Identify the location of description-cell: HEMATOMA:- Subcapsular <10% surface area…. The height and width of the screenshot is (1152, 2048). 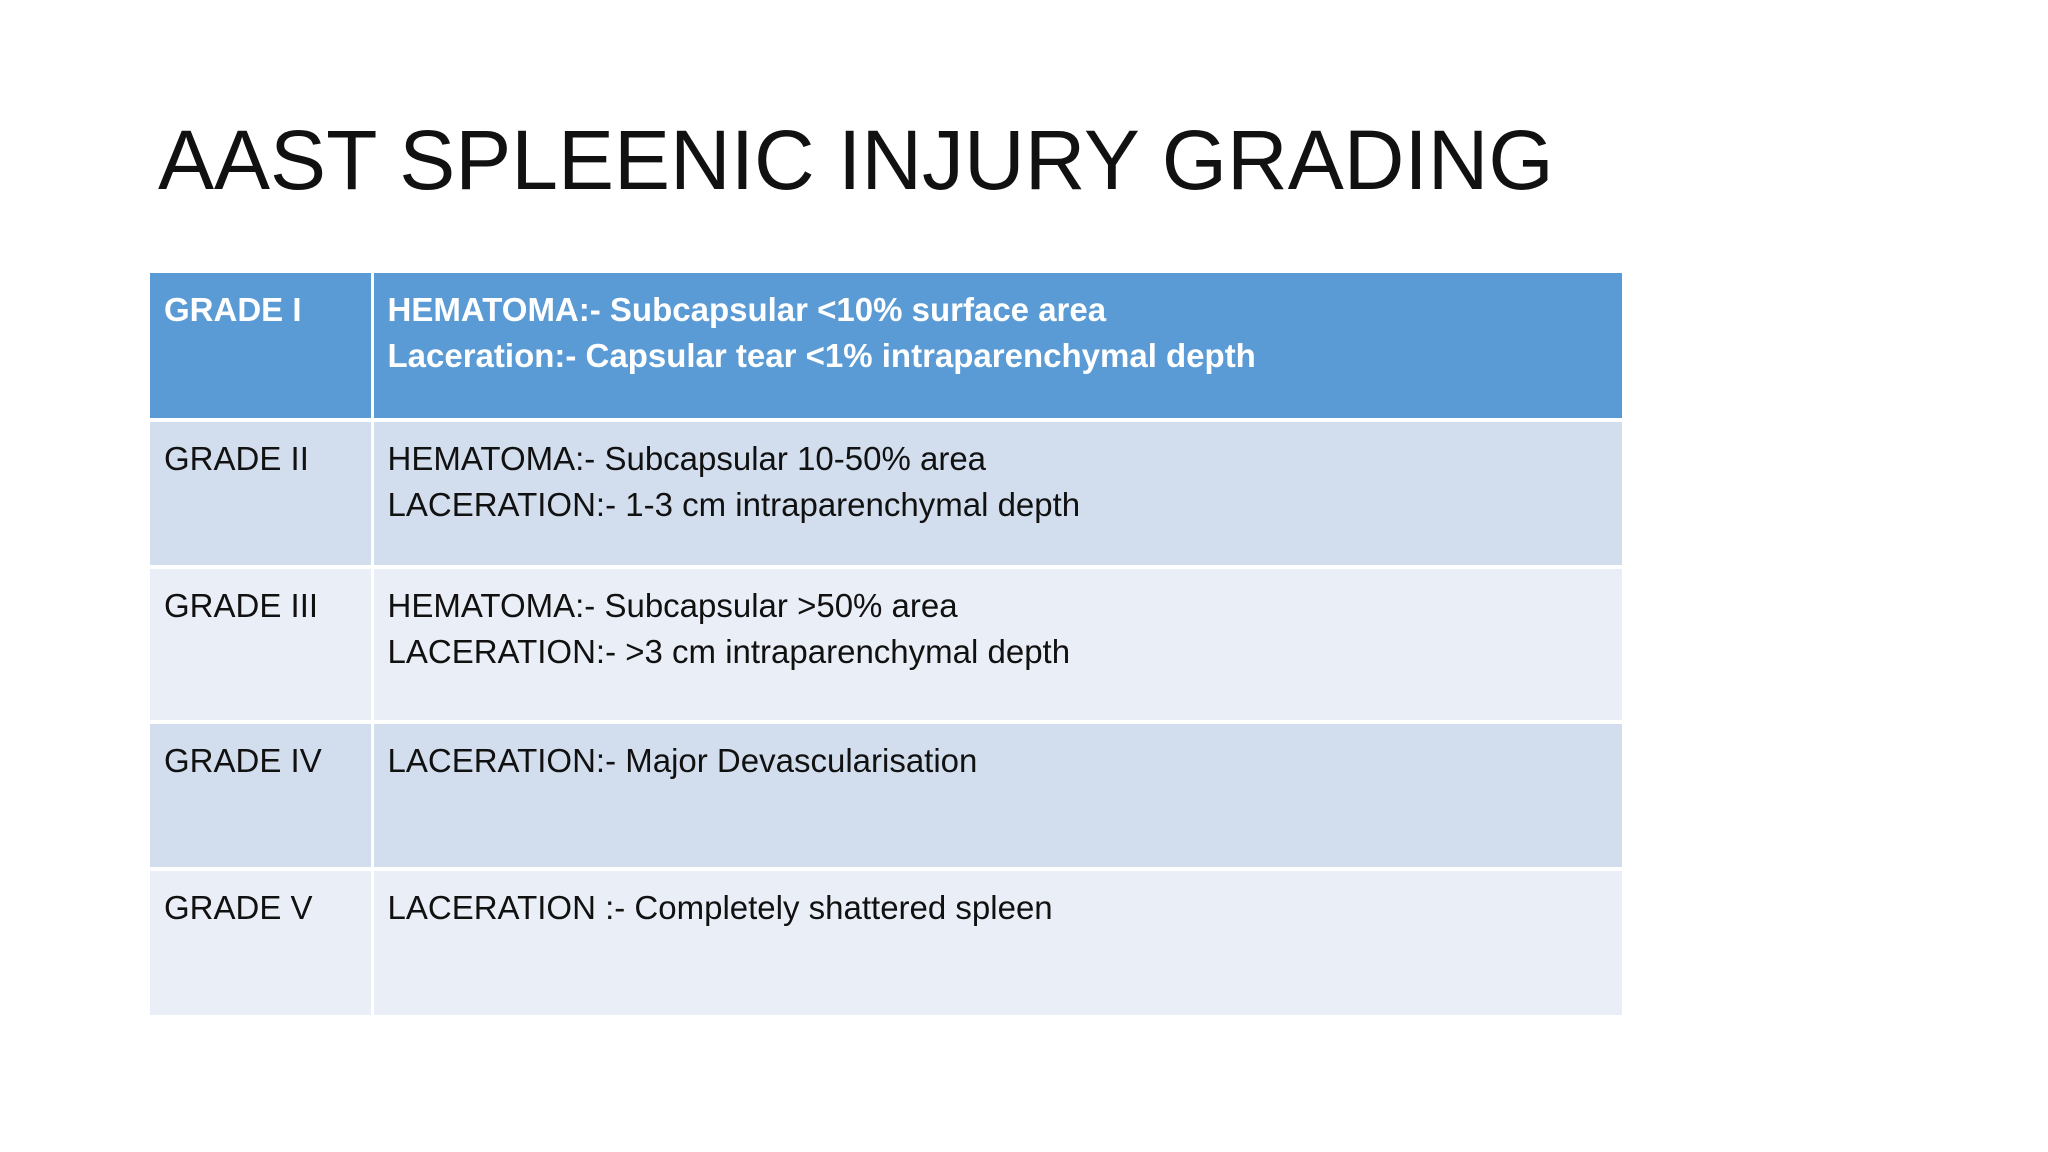
(997, 347).